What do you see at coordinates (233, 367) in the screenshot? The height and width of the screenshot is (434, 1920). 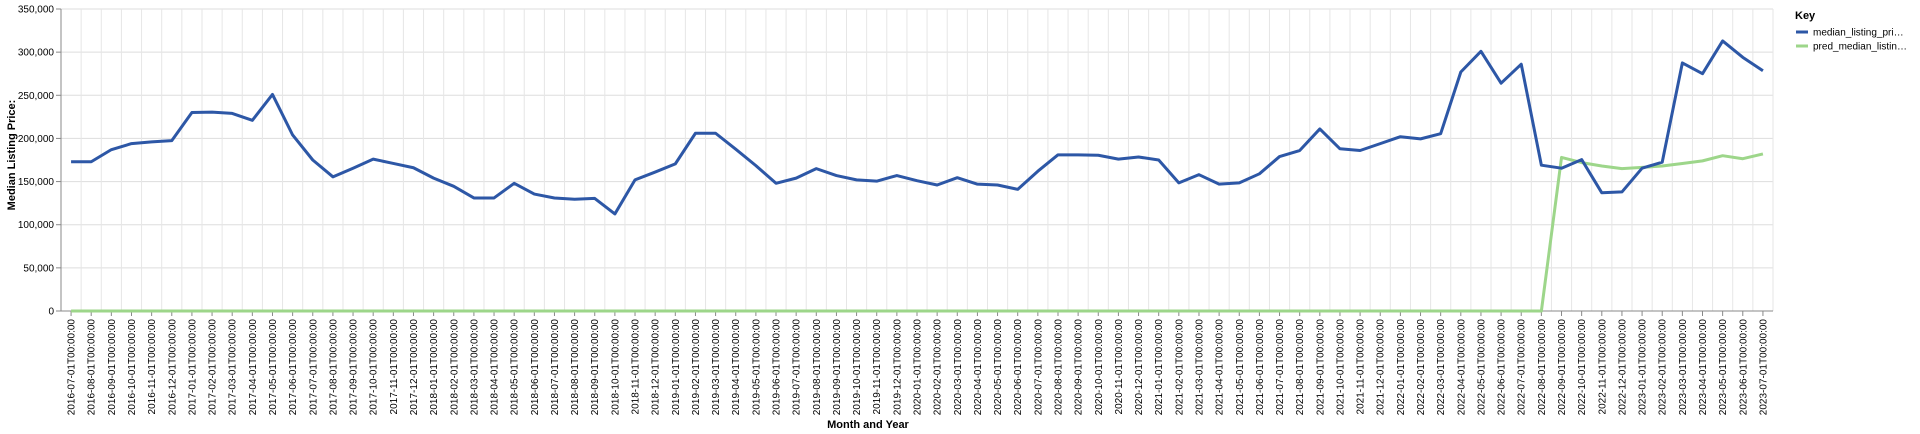 I see `x-tick-label: 2017-03-01T00:00:00` at bounding box center [233, 367].